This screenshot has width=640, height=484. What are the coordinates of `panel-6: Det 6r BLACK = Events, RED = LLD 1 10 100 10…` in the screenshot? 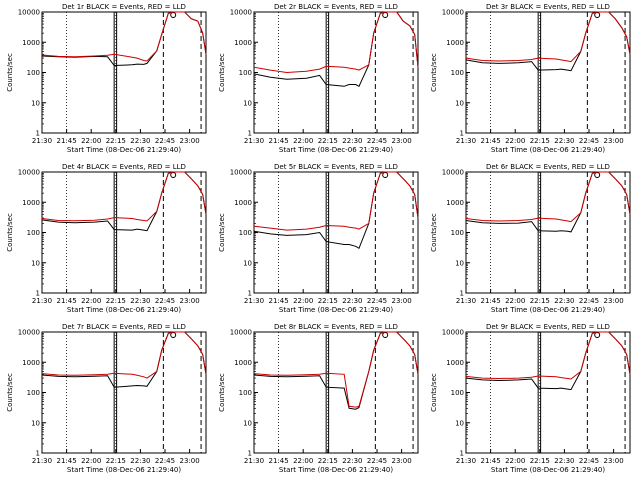 It's located at (530, 238).